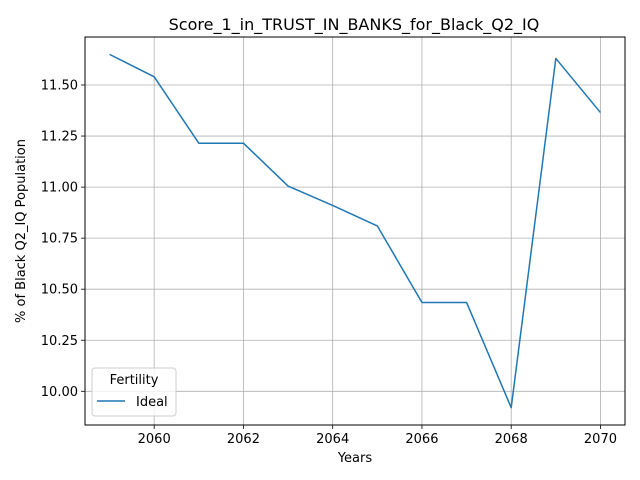 The image size is (640, 480). What do you see at coordinates (600, 439) in the screenshot?
I see `x-tick-label: 2070` at bounding box center [600, 439].